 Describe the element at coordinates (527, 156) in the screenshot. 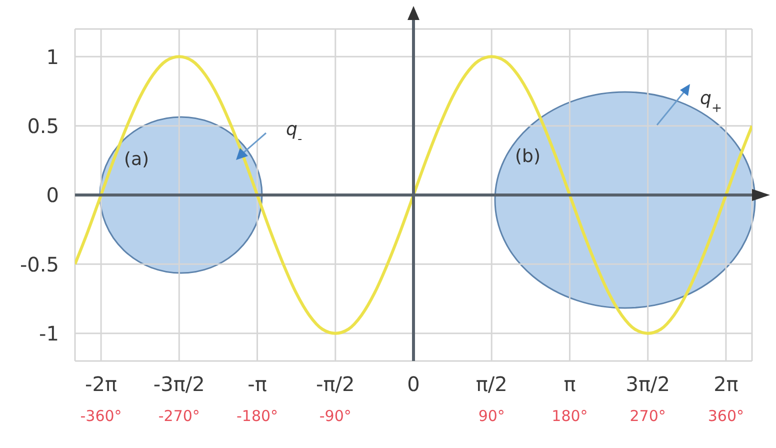

I see `annotation: (b)` at that location.